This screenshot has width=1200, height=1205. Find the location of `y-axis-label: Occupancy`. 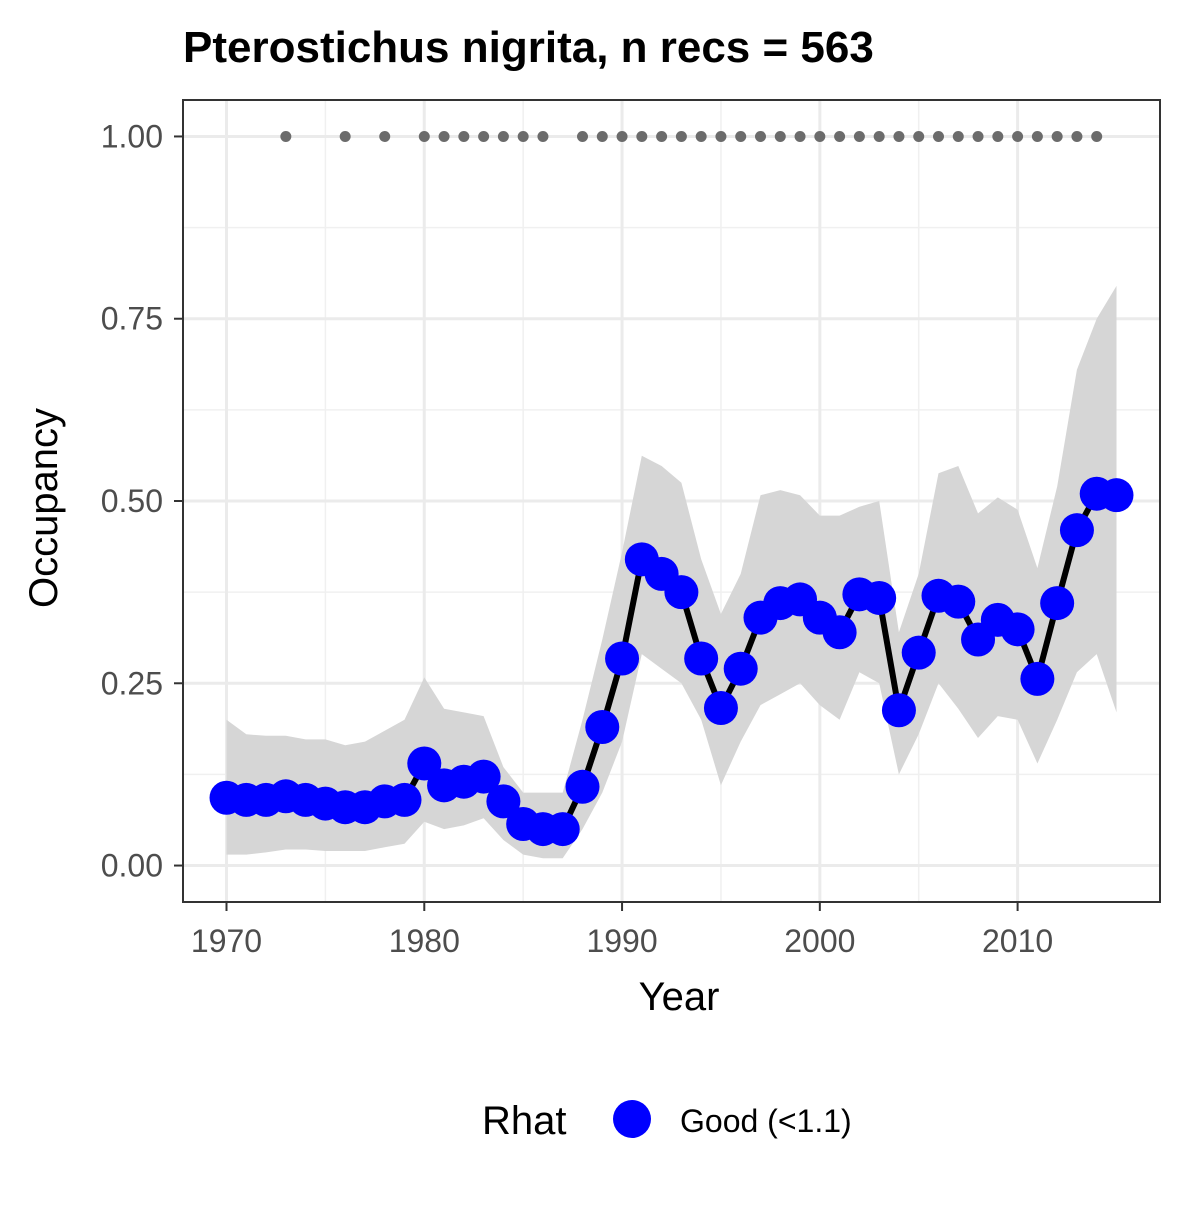

y-axis-label: Occupancy is located at coordinates (44, 508).